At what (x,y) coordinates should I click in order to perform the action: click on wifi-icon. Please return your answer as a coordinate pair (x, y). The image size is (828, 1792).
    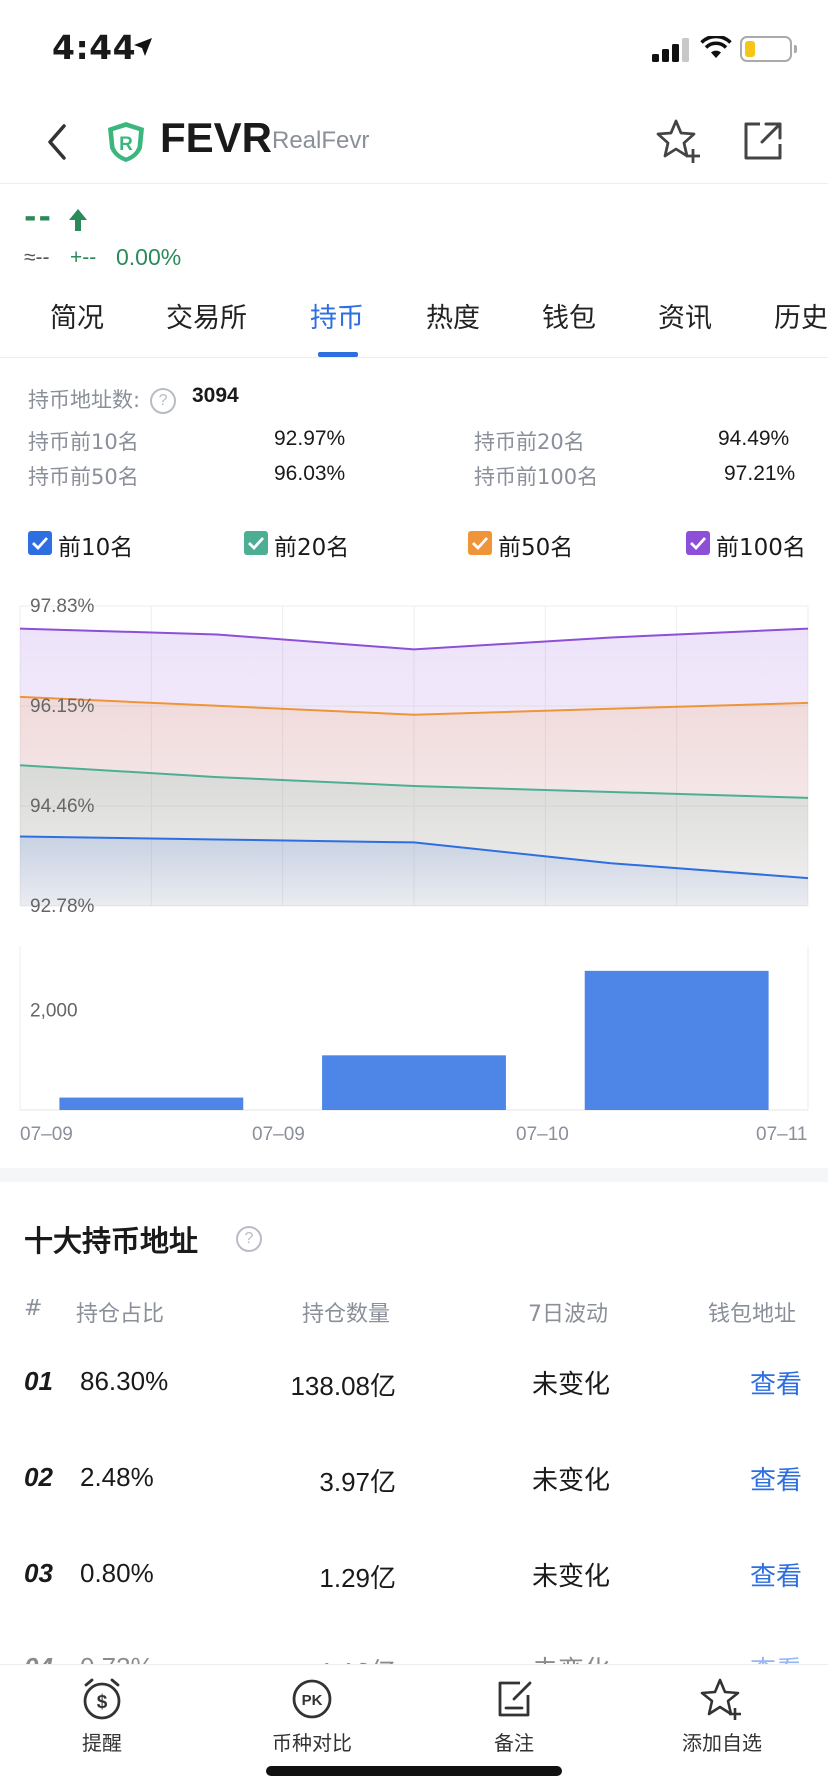
    Looking at the image, I should click on (716, 47).